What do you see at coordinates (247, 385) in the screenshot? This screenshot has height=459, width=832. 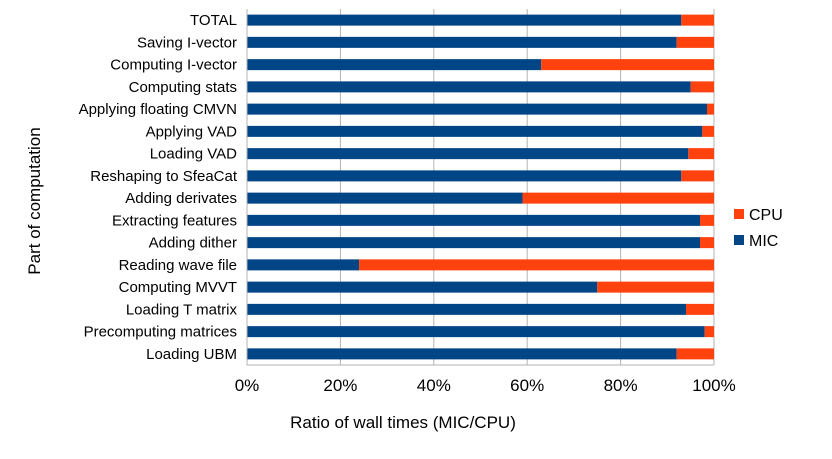 I see `x-tick-label: 0%` at bounding box center [247, 385].